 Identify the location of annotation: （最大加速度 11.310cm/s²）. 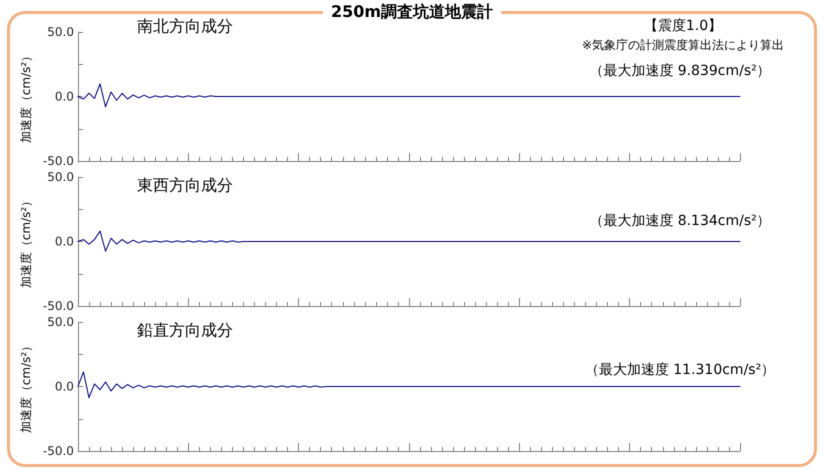
(680, 370).